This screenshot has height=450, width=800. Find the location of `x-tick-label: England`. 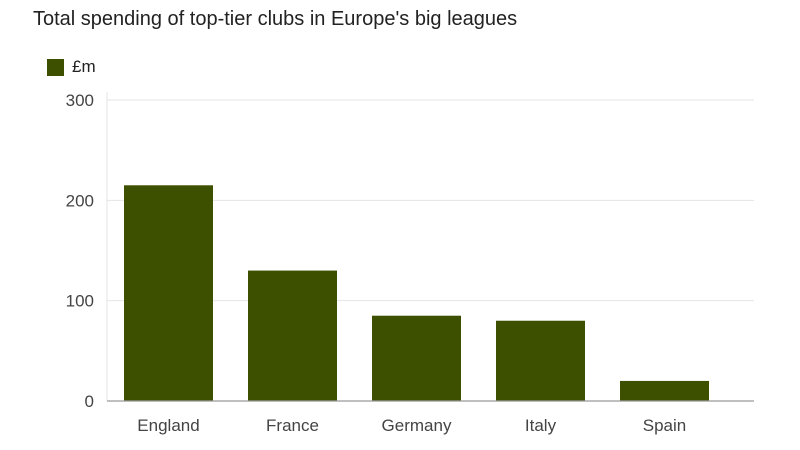

x-tick-label: England is located at coordinates (168, 425).